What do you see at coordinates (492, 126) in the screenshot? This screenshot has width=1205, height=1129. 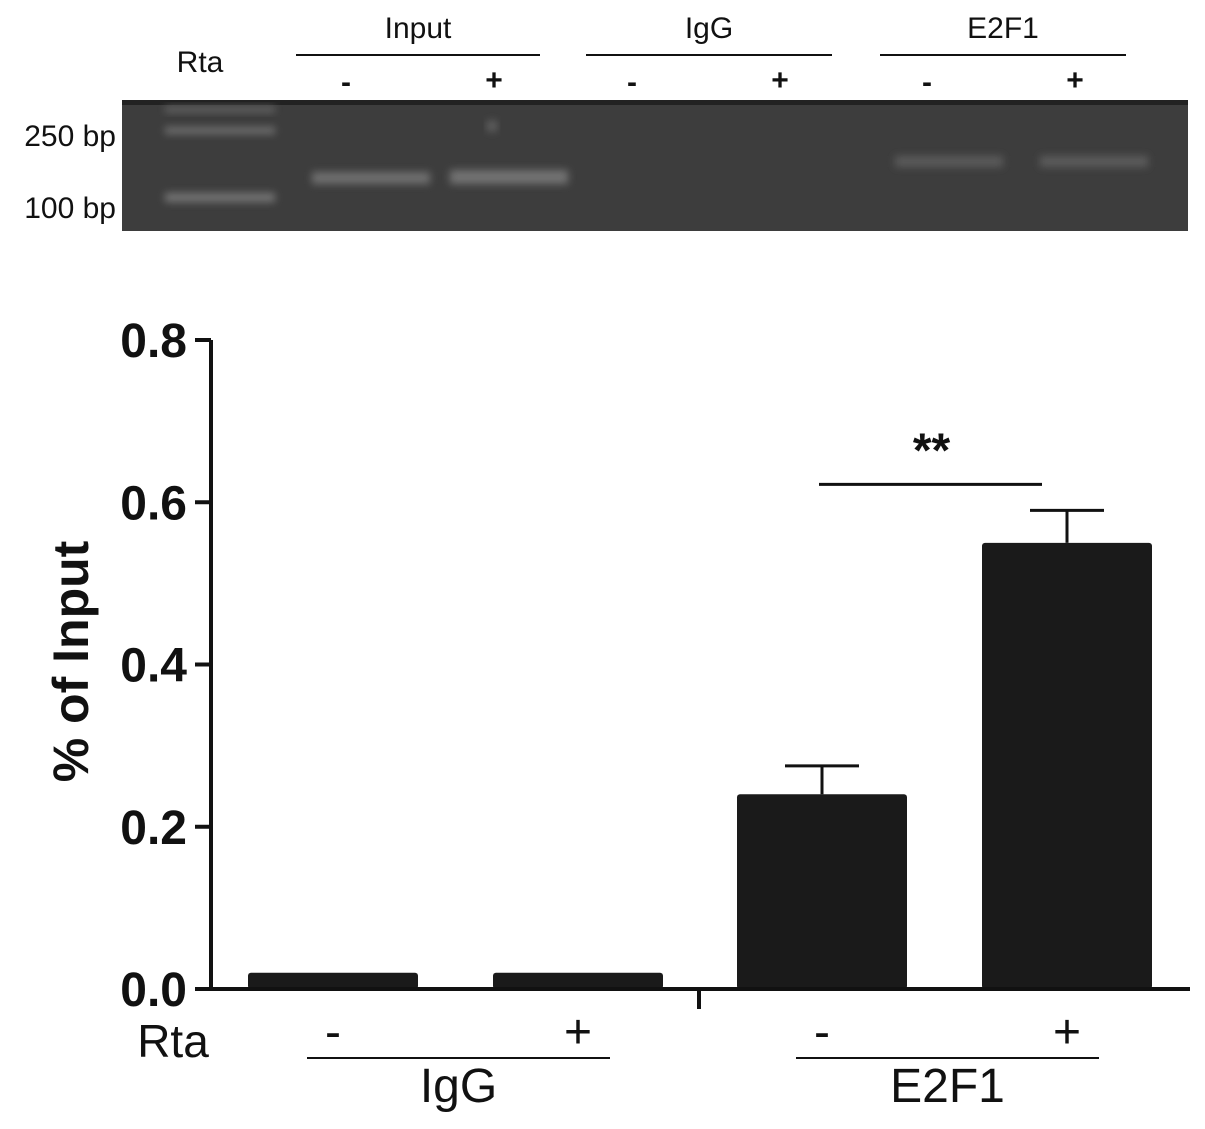 I see `gel-spot` at bounding box center [492, 126].